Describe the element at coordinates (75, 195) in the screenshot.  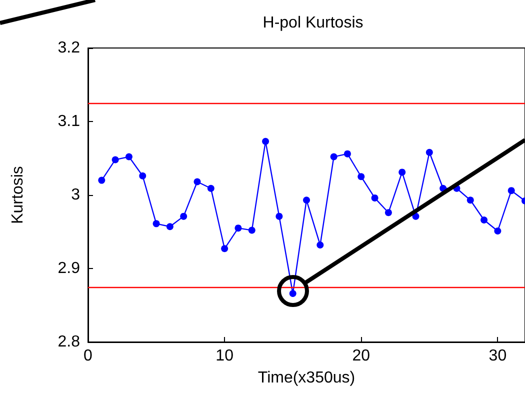
I see `y-tick-label: 3` at that location.